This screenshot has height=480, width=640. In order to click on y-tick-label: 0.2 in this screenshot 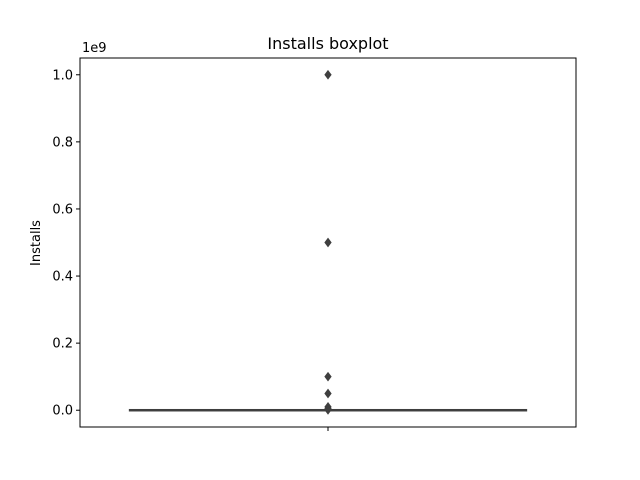, I will do `click(62, 344)`.